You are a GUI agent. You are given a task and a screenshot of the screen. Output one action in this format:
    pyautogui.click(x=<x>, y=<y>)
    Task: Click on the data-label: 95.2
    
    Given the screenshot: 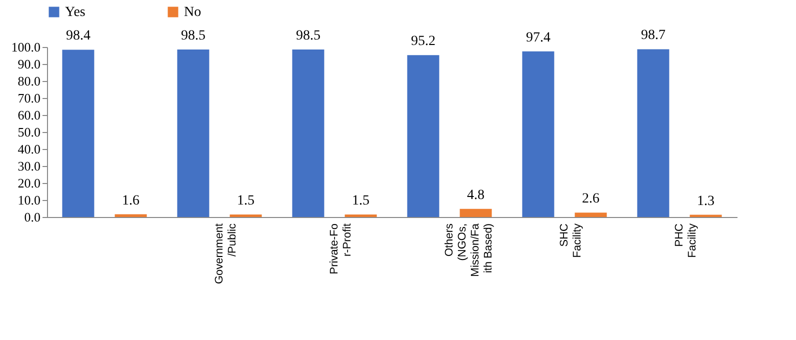 What is the action you would take?
    pyautogui.click(x=423, y=42)
    